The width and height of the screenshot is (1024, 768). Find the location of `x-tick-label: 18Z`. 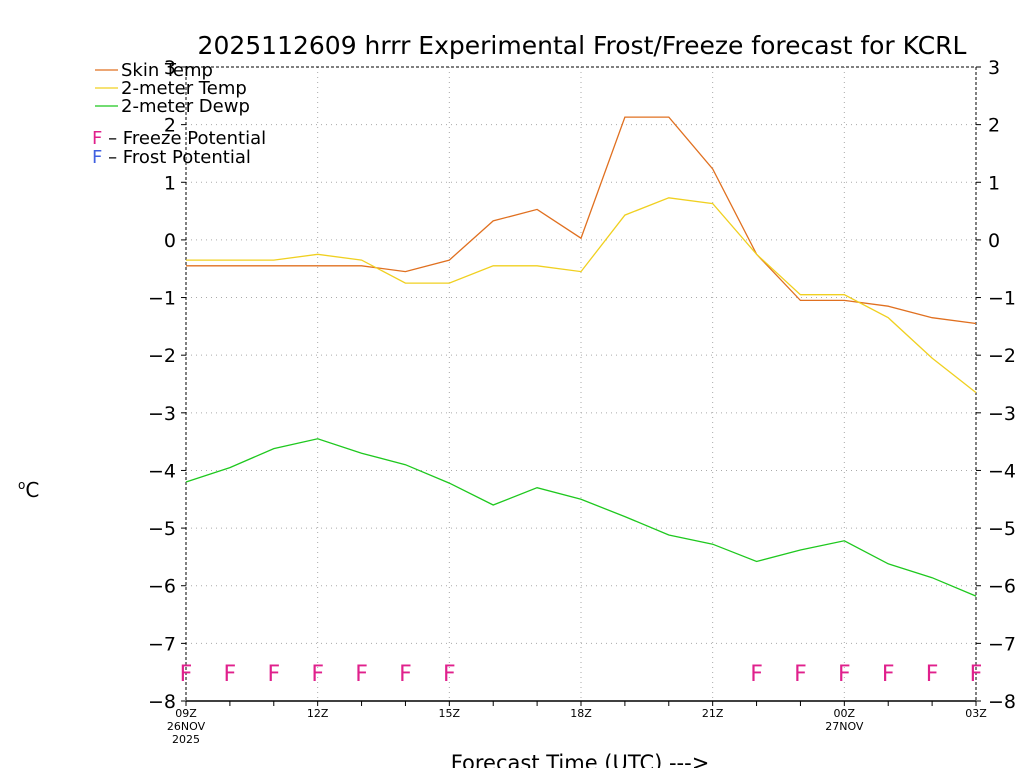

x-tick-label: 18Z is located at coordinates (581, 713).